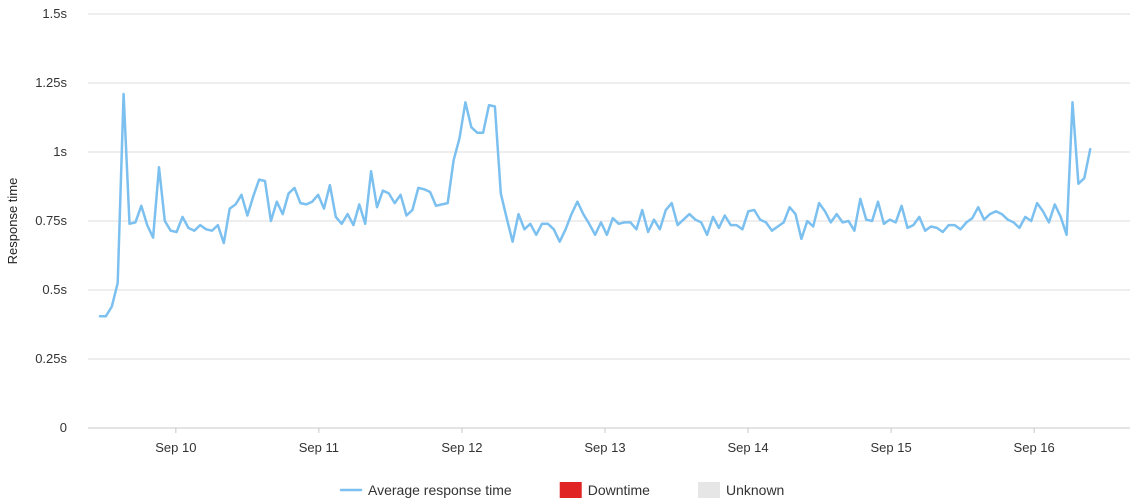  I want to click on y-tick-label: 0.5s, so click(54, 289).